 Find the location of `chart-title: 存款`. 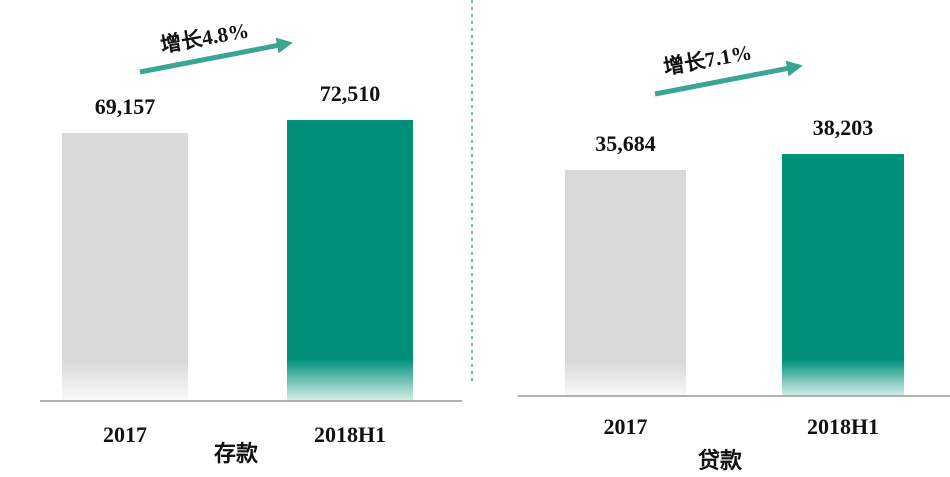

chart-title: 存款 is located at coordinates (236, 453).